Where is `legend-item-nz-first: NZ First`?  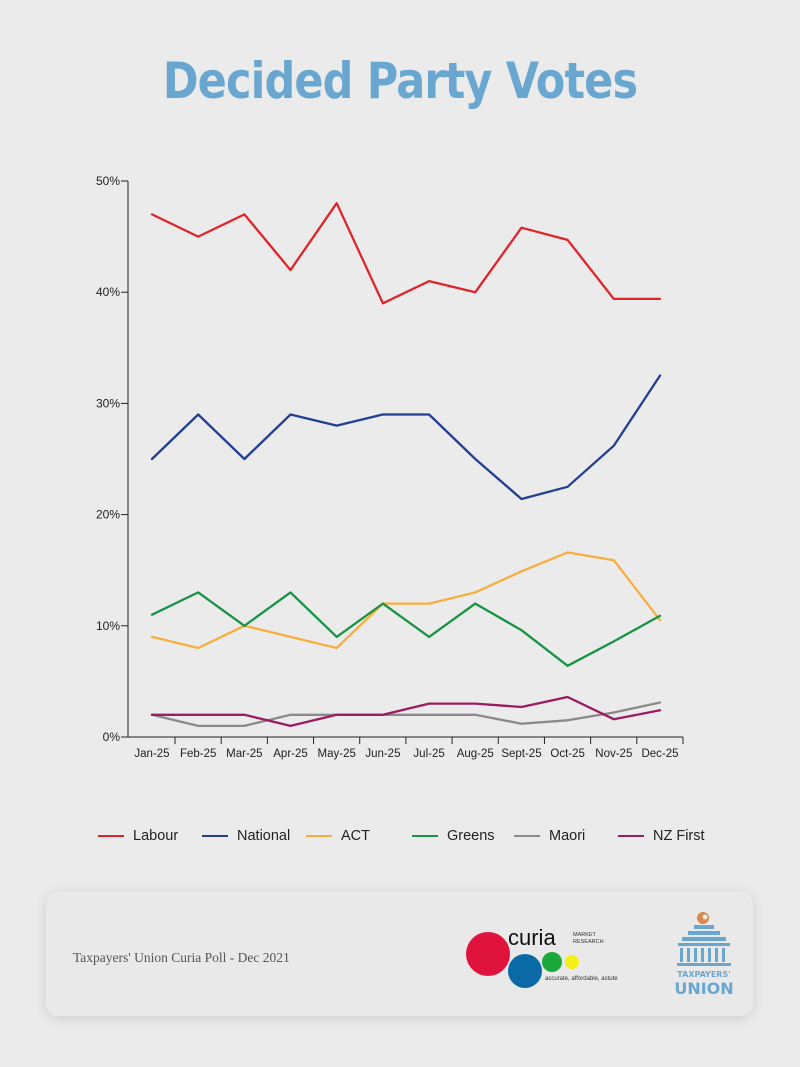 legend-item-nz-first: NZ First is located at coordinates (661, 836).